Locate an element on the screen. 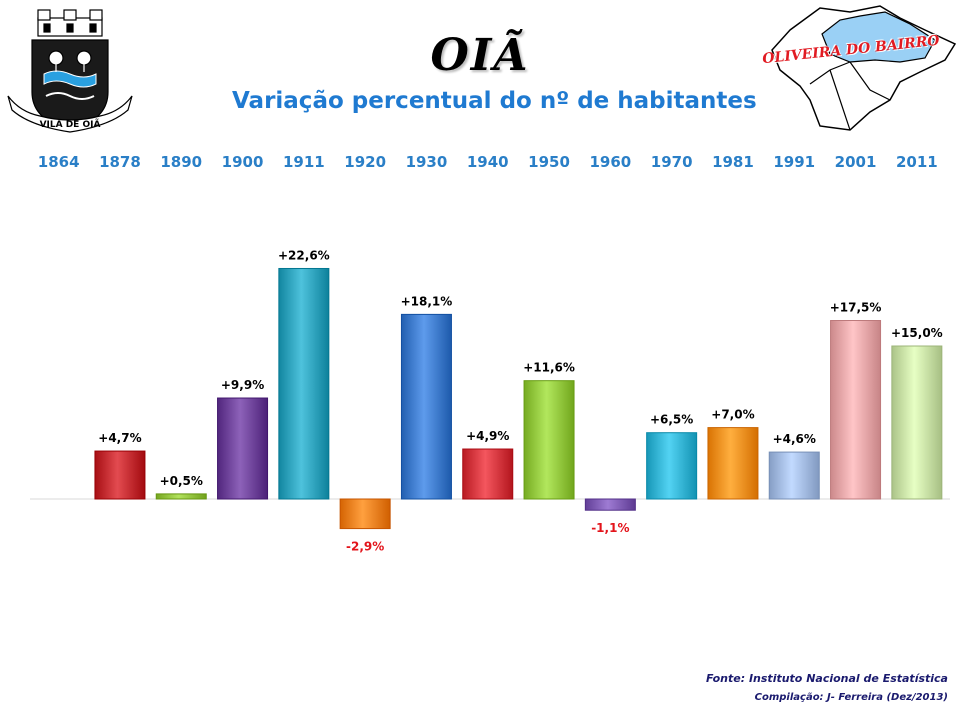 The image size is (960, 720). data-label-1950: +11,6% is located at coordinates (549, 368).